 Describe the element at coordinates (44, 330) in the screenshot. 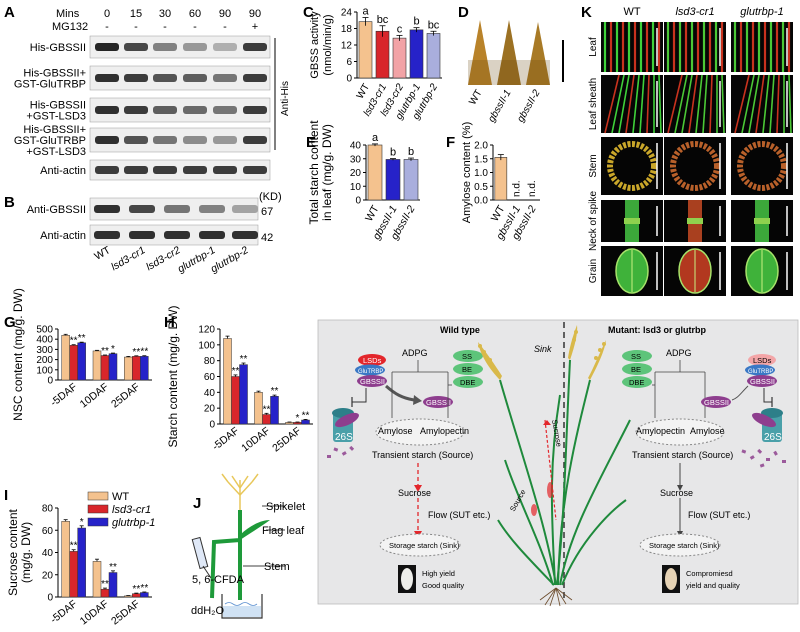

I see `y-tick-label: 500` at that location.